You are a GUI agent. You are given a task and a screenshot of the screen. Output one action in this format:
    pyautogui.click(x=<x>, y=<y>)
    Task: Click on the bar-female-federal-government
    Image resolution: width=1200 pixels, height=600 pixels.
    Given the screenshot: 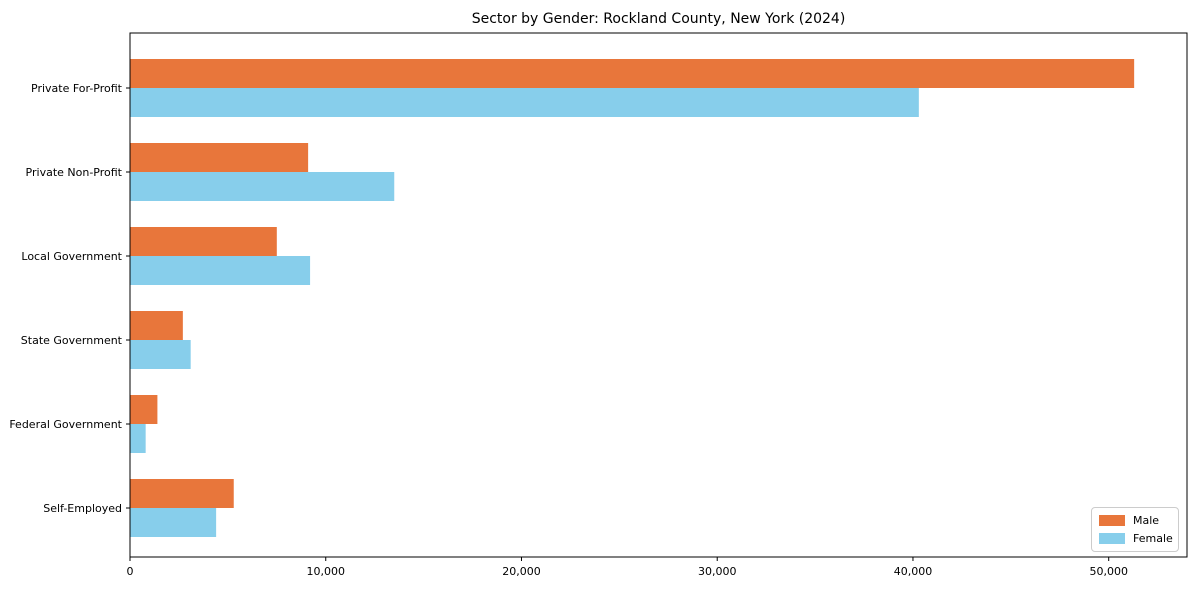 What is the action you would take?
    pyautogui.click(x=138, y=438)
    